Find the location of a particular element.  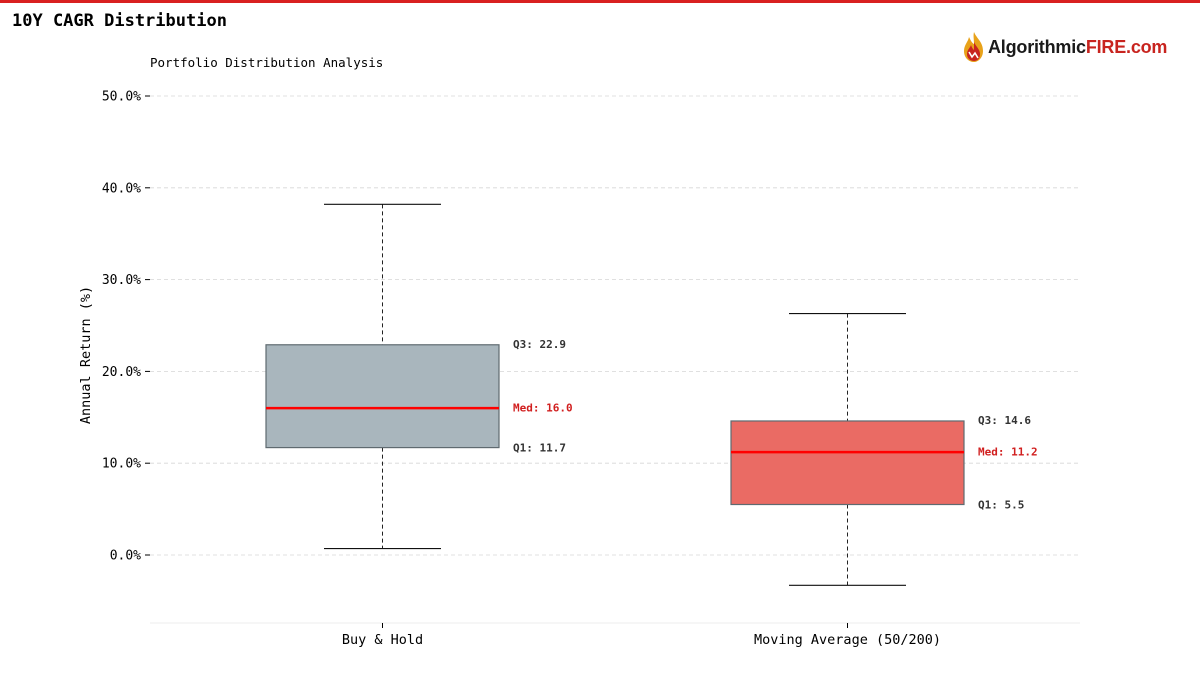

q1-label: Q1: 5.5 is located at coordinates (1001, 505).